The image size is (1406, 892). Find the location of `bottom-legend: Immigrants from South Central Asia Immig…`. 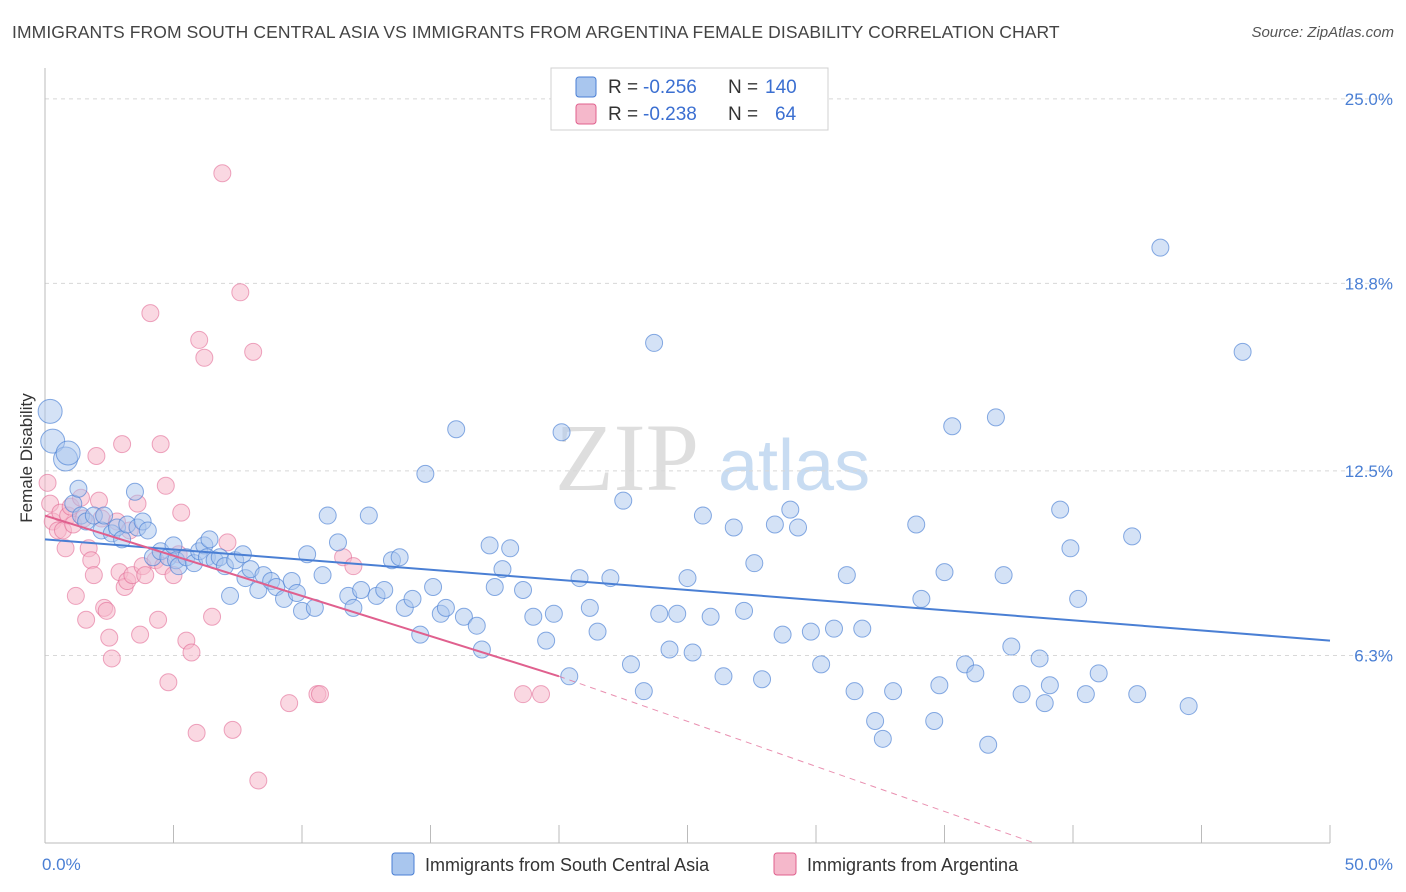

bottom-legend: Immigrants from South Central Asia Immig… is located at coordinates (705, 864).